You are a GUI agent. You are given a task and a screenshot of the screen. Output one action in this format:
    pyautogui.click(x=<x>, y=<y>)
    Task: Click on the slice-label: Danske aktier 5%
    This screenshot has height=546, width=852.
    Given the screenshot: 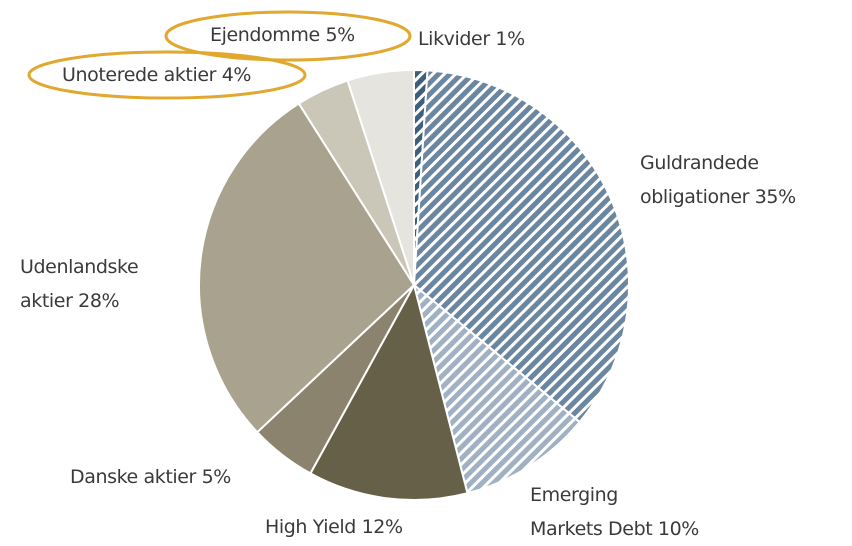 What is the action you would take?
    pyautogui.click(x=150, y=477)
    